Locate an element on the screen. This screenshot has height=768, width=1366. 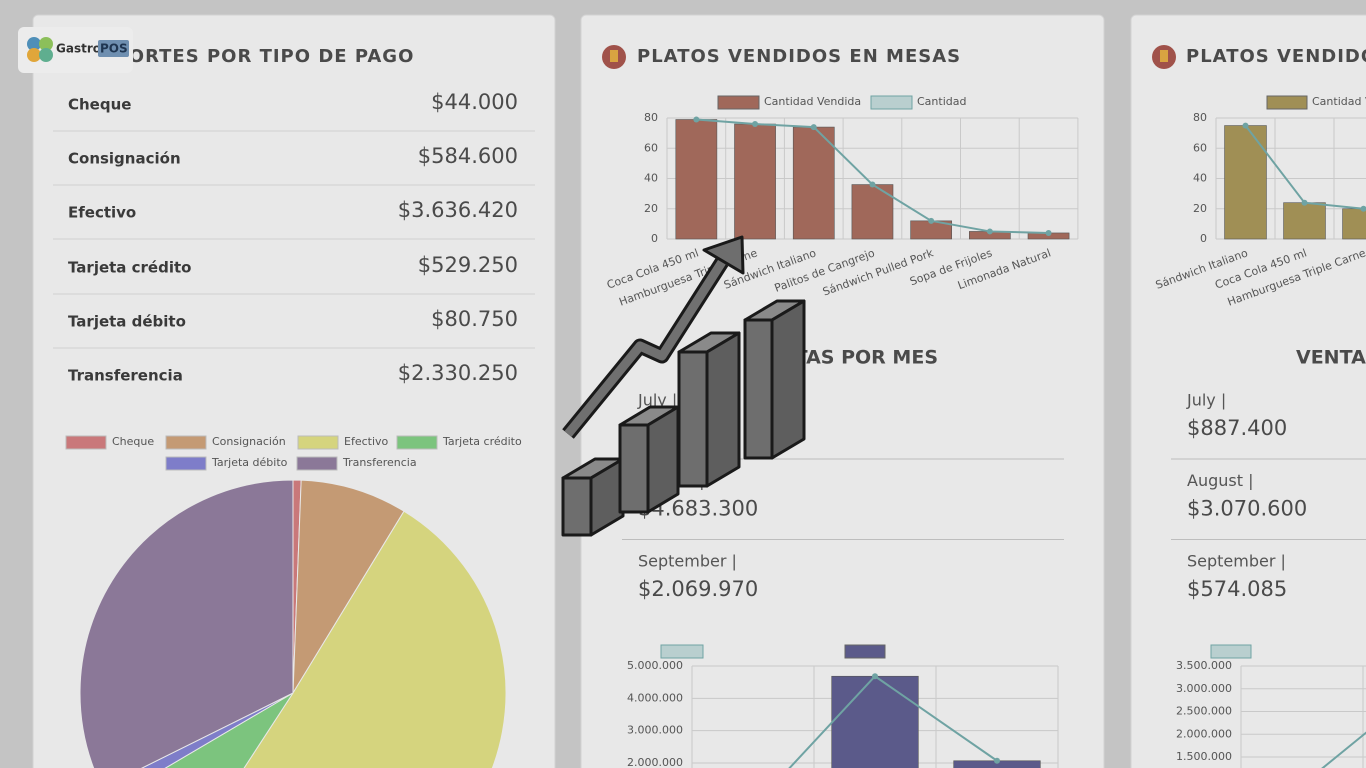
y-tick-label: 3.500.000 is located at coordinates (1204, 665).